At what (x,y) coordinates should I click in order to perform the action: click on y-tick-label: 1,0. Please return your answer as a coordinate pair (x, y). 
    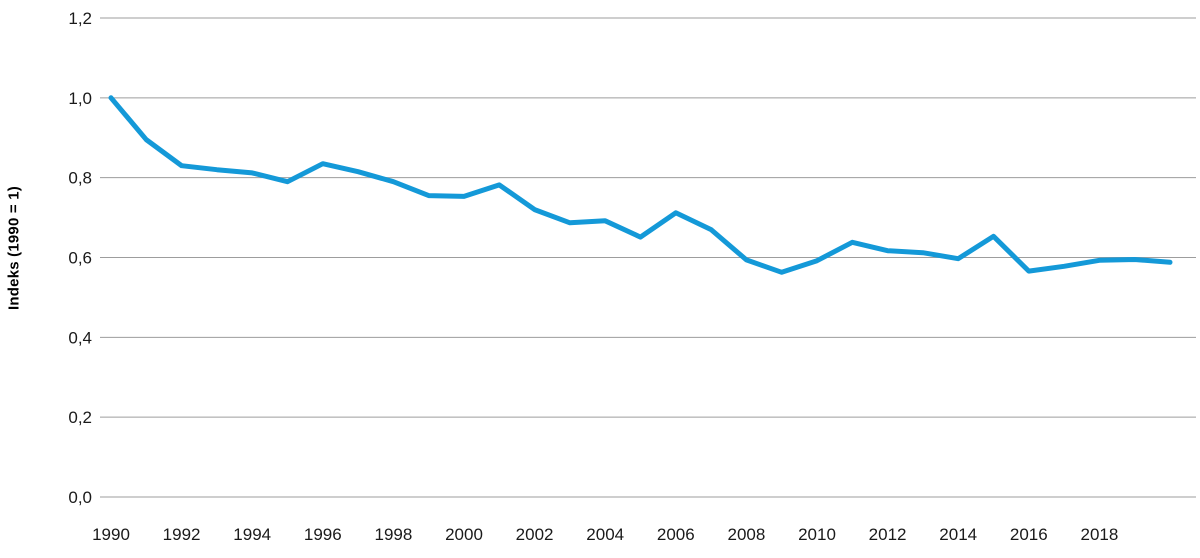
    Looking at the image, I should click on (80, 98).